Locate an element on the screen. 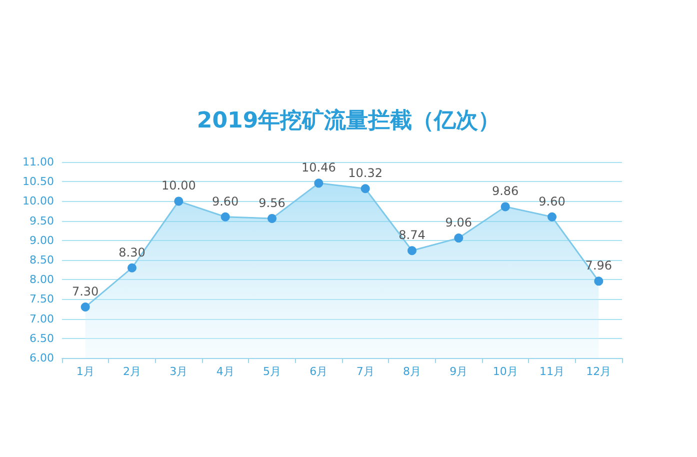 This screenshot has height=457, width=697. data-label: 9.86 is located at coordinates (505, 191).